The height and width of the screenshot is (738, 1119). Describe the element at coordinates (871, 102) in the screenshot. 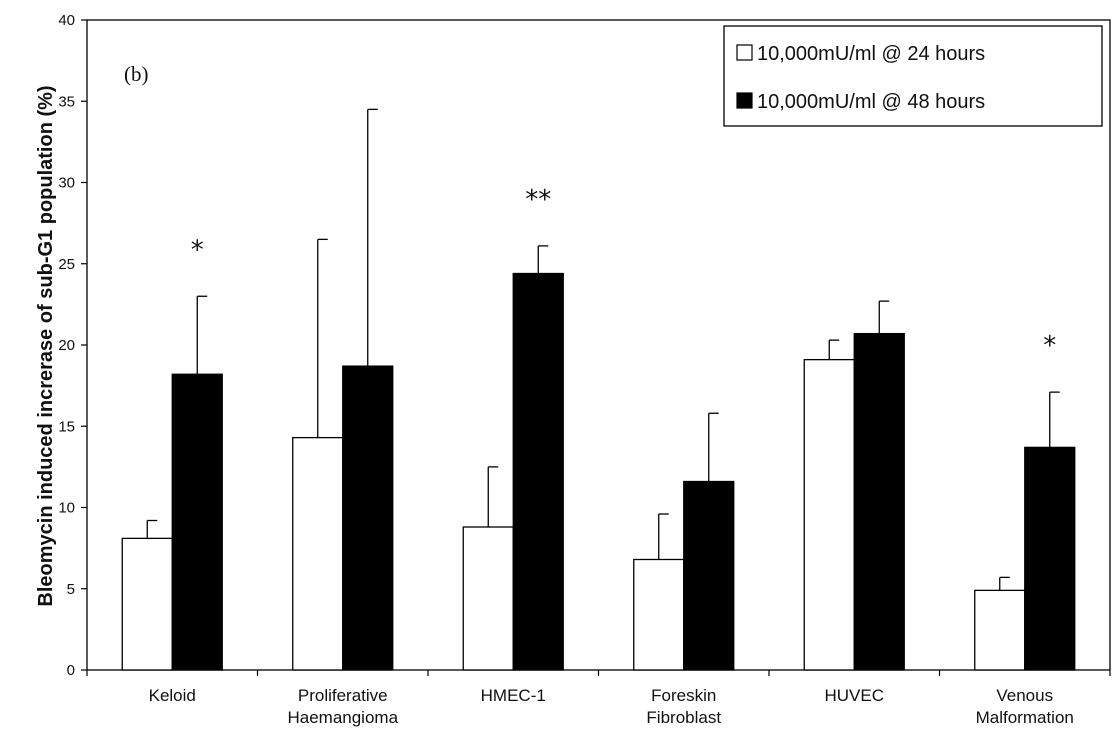

I see `legend-label-48h: 10,000mU/ml @ 48 hours` at that location.